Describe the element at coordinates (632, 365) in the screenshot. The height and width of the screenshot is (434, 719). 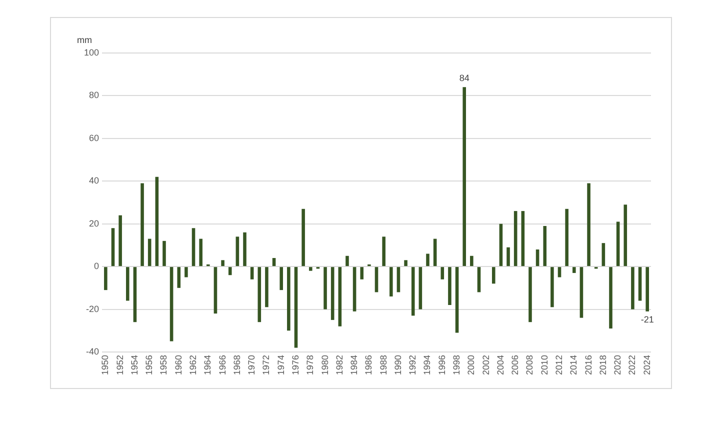
I see `x-tick-label: 2022` at that location.